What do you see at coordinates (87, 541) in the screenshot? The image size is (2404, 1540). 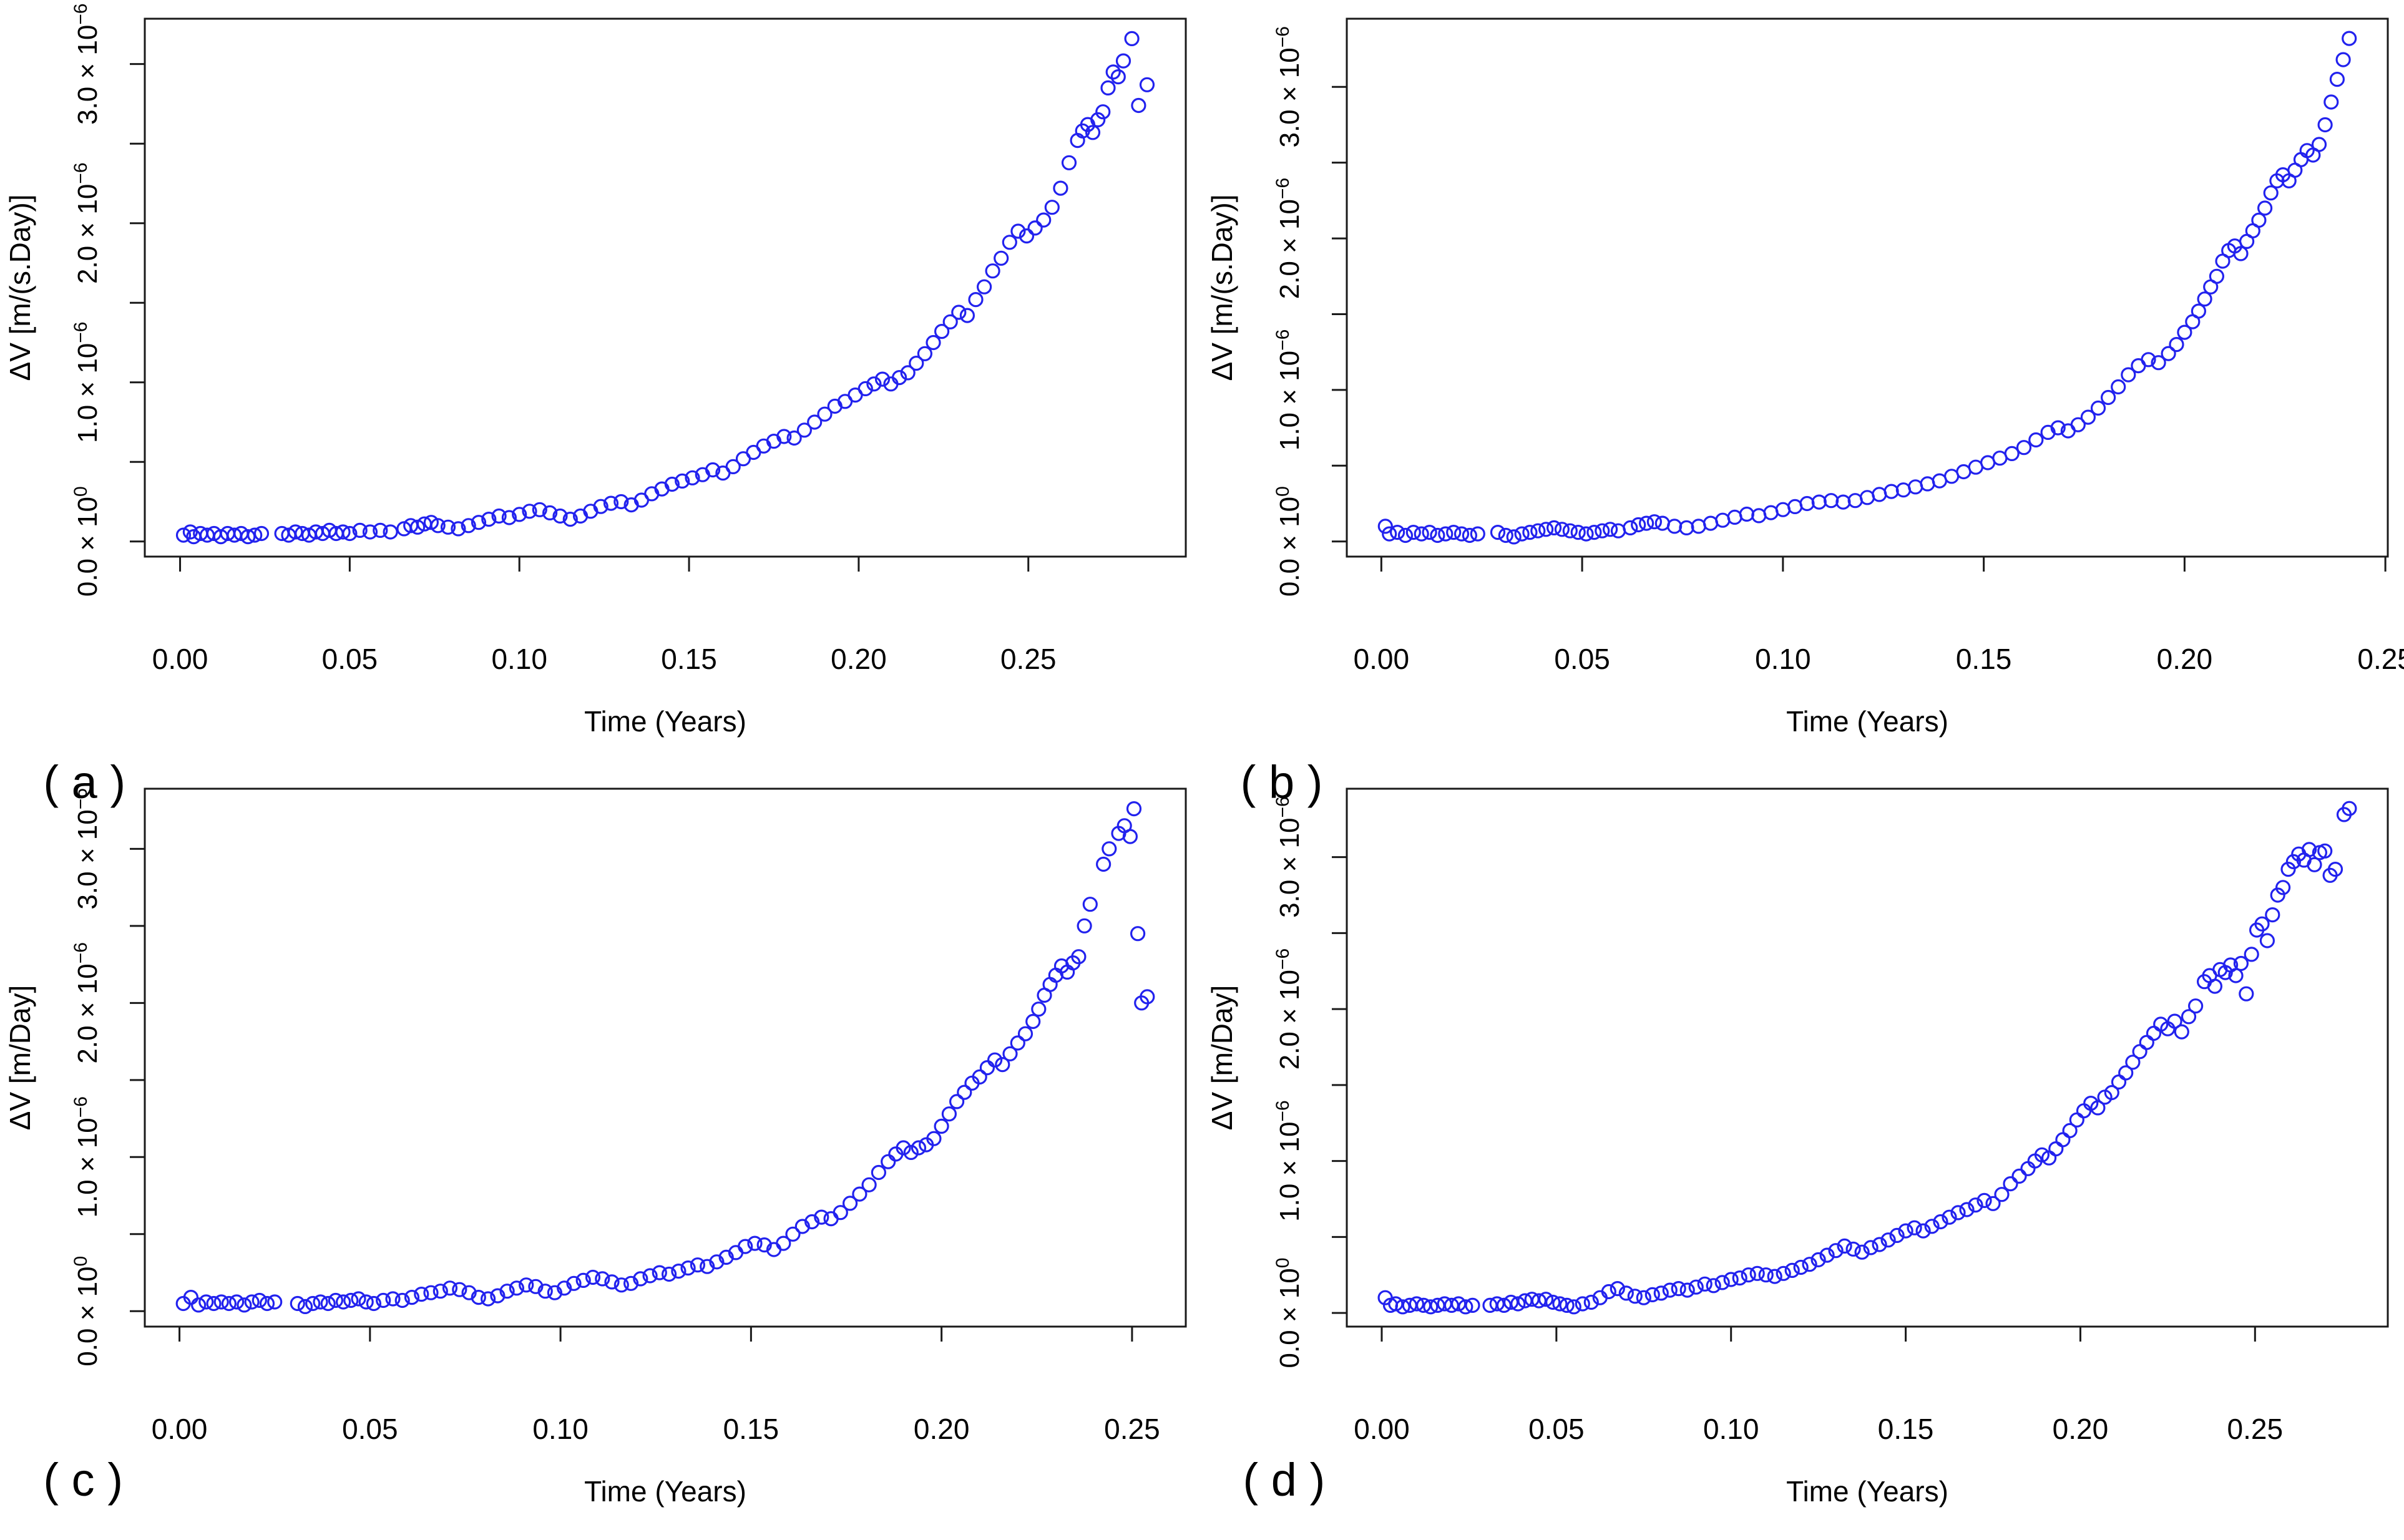 I see `y-tick-label: 0.0 × 100` at bounding box center [87, 541].